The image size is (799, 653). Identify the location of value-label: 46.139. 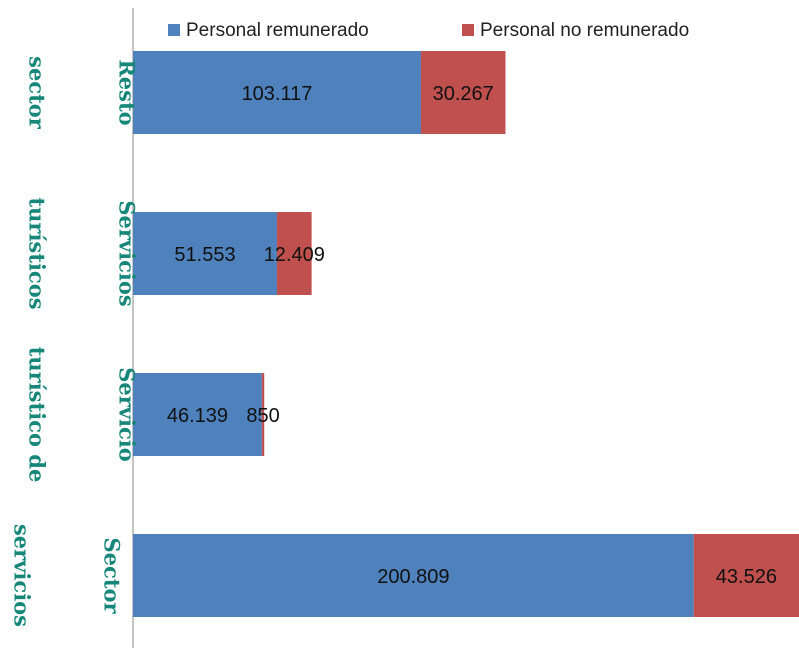
(197, 416).